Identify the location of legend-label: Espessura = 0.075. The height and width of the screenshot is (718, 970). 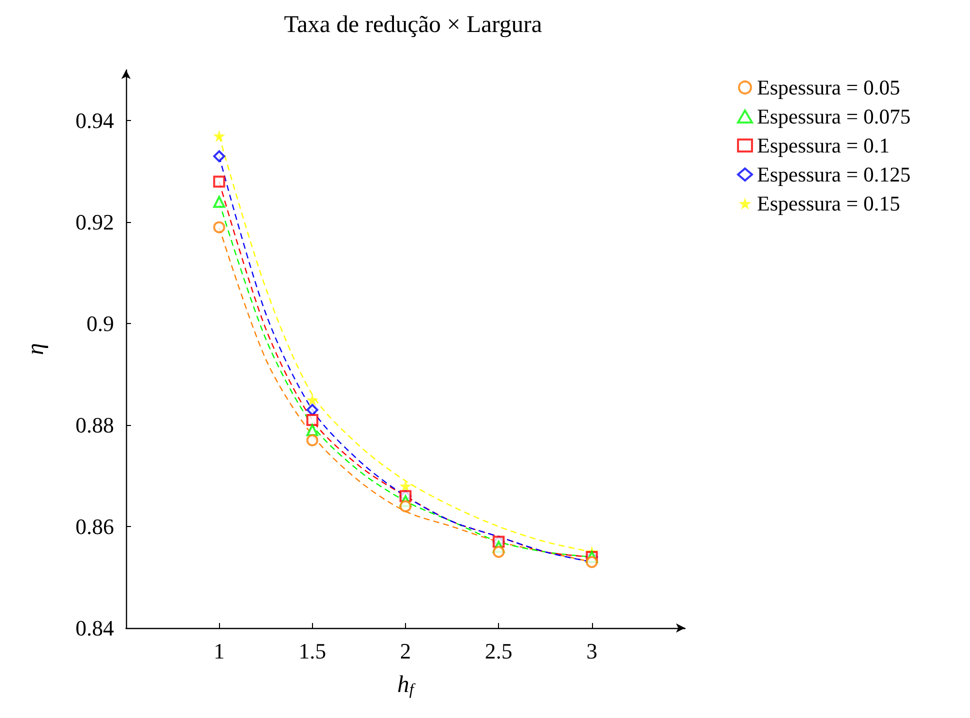
(834, 116).